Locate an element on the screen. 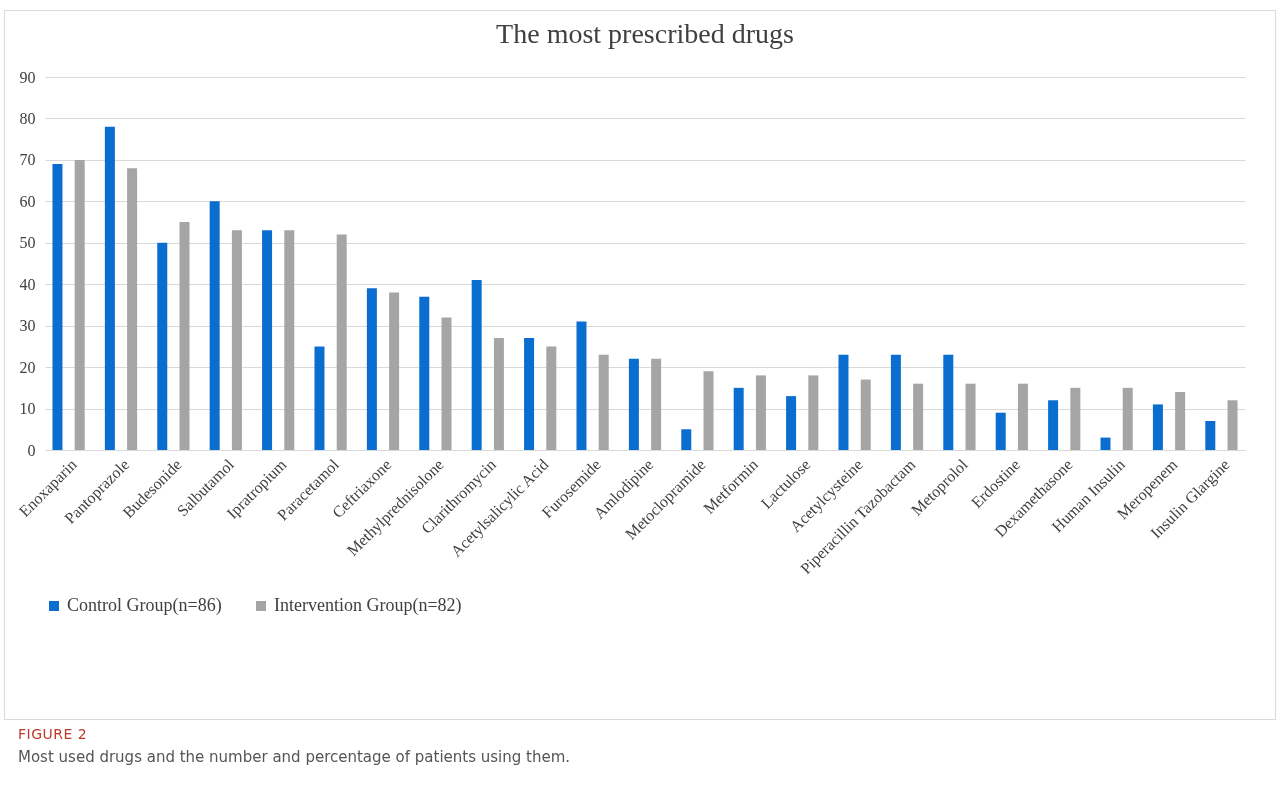  legend-label: Control Group(n=86) is located at coordinates (144, 605).